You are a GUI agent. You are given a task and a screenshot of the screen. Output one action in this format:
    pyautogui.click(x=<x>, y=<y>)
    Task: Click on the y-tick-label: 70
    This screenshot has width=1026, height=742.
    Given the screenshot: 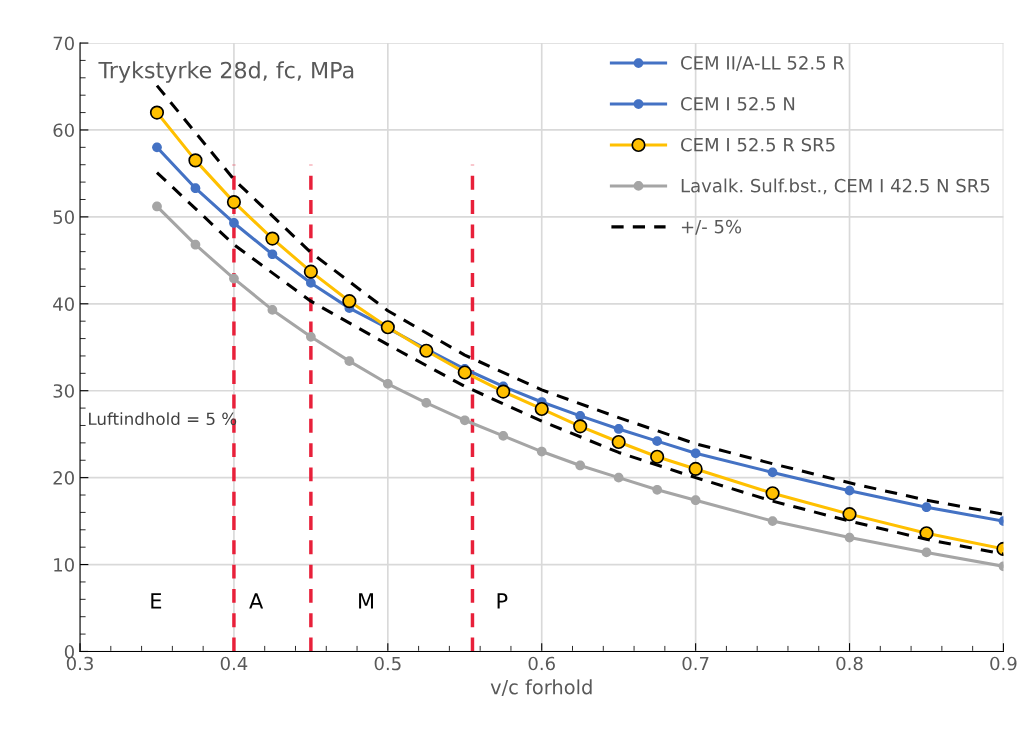 What is the action you would take?
    pyautogui.click(x=63, y=43)
    